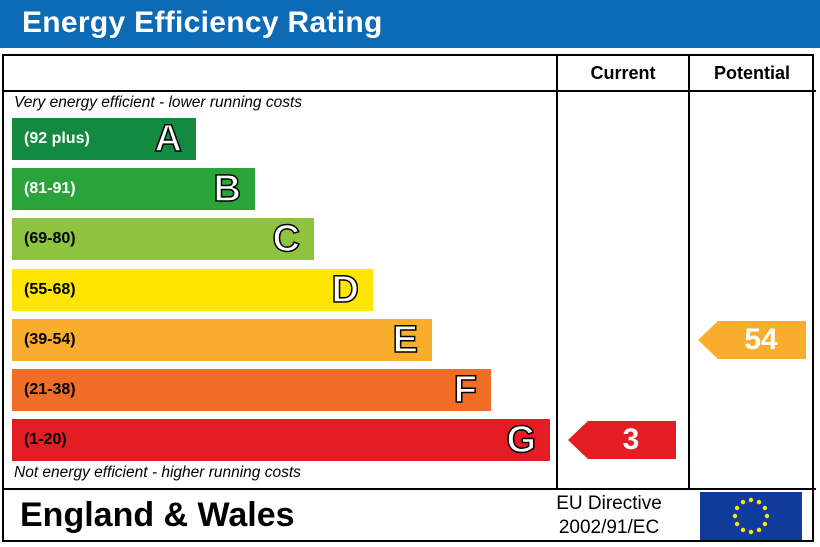 Image resolution: width=820 pixels, height=547 pixels. I want to click on band-range-label: (1-20), so click(45, 440).